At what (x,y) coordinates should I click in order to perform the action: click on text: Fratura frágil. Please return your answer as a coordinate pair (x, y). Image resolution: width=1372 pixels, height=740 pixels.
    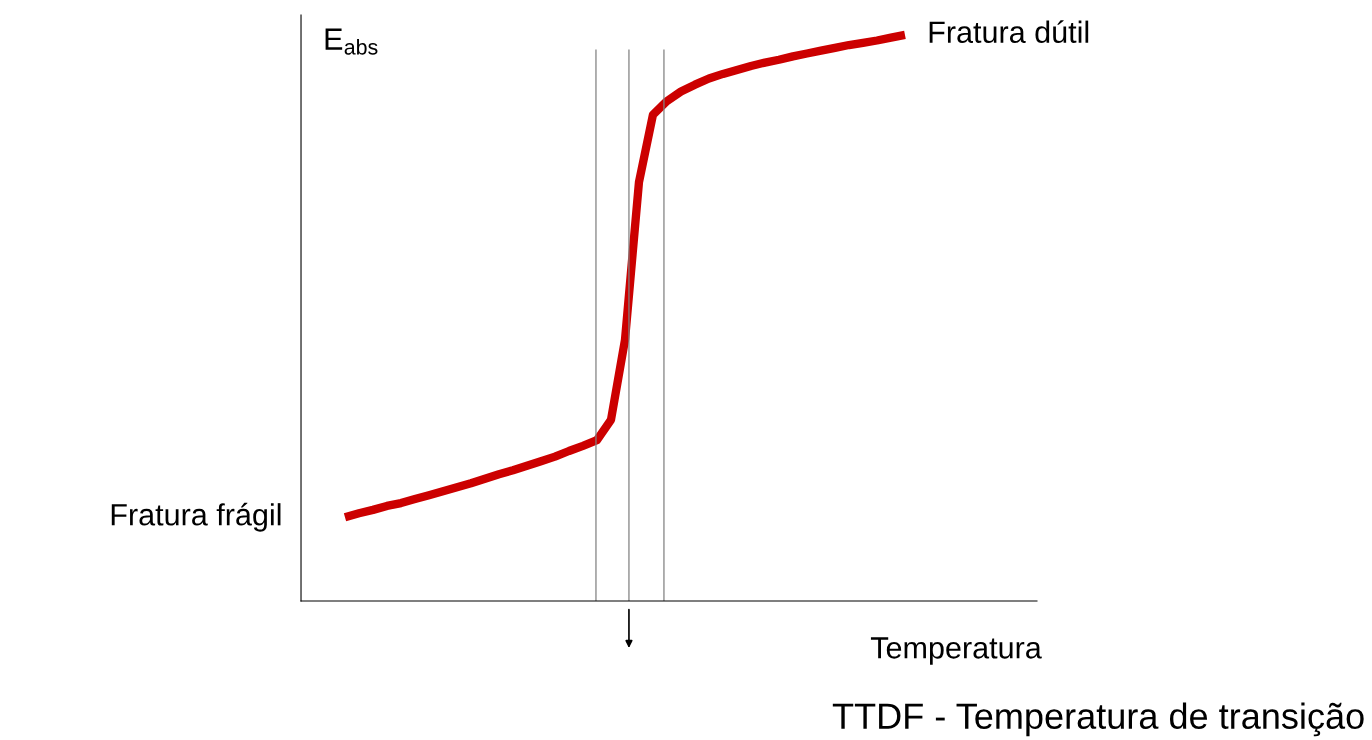
    Looking at the image, I should click on (196, 517).